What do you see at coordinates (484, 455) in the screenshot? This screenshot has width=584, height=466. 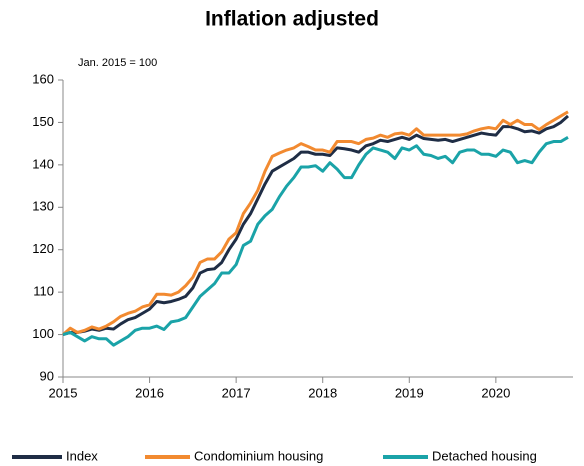 I see `legend-label: Detached housing` at bounding box center [484, 455].